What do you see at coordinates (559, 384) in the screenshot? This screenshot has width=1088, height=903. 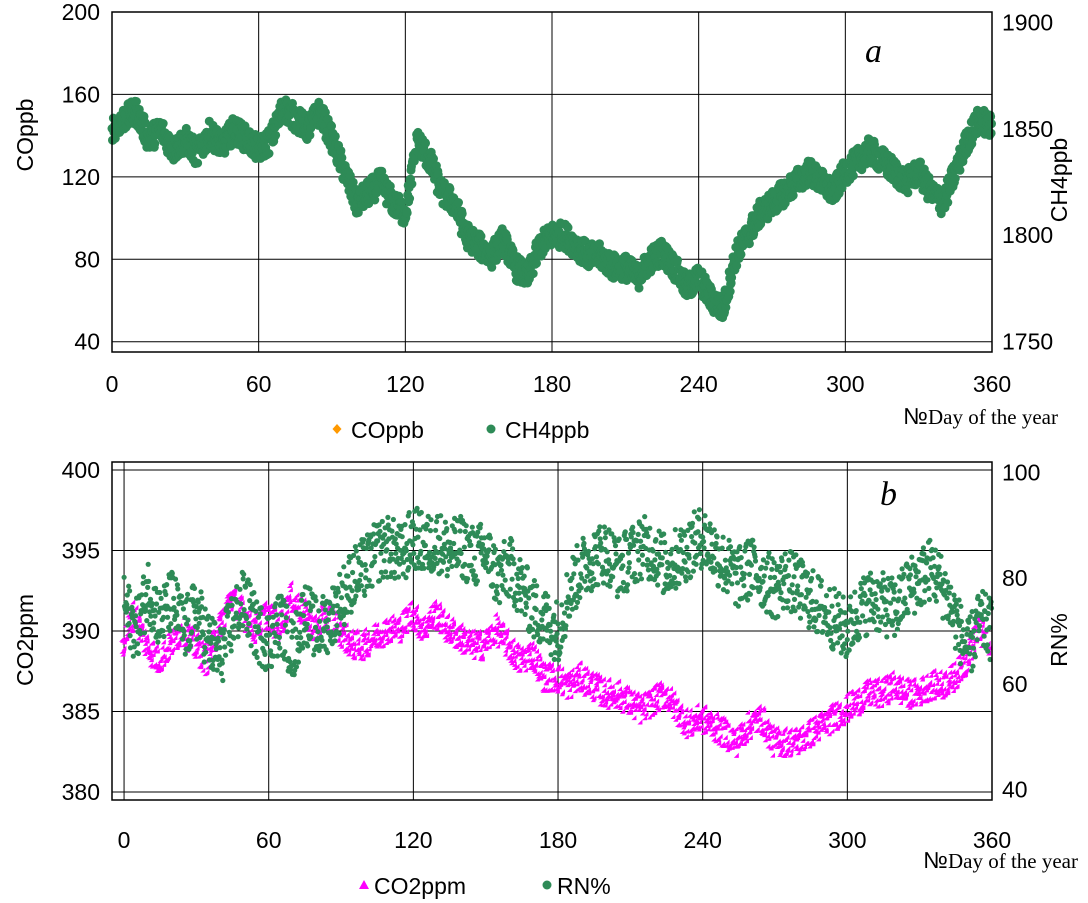 I see `x-tick-labels: 0 60 120 180 240 300 360` at bounding box center [559, 384].